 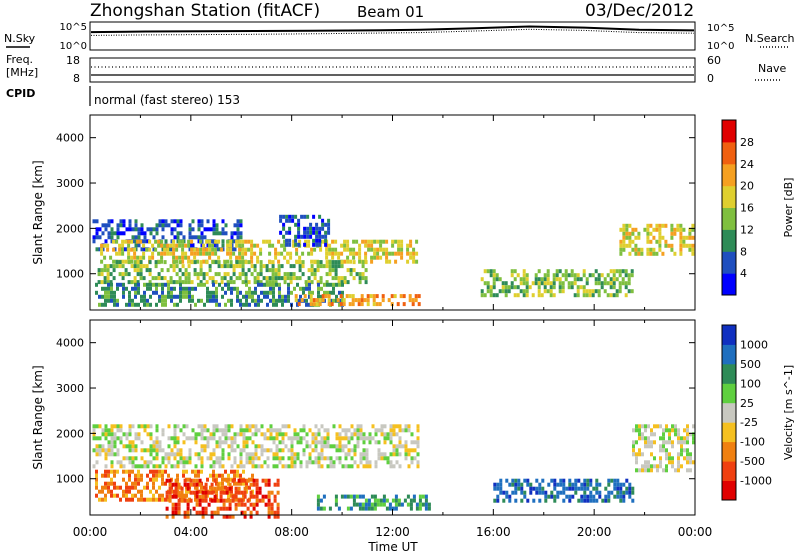 I want to click on colorbar-segment, so click(x=729, y=335).